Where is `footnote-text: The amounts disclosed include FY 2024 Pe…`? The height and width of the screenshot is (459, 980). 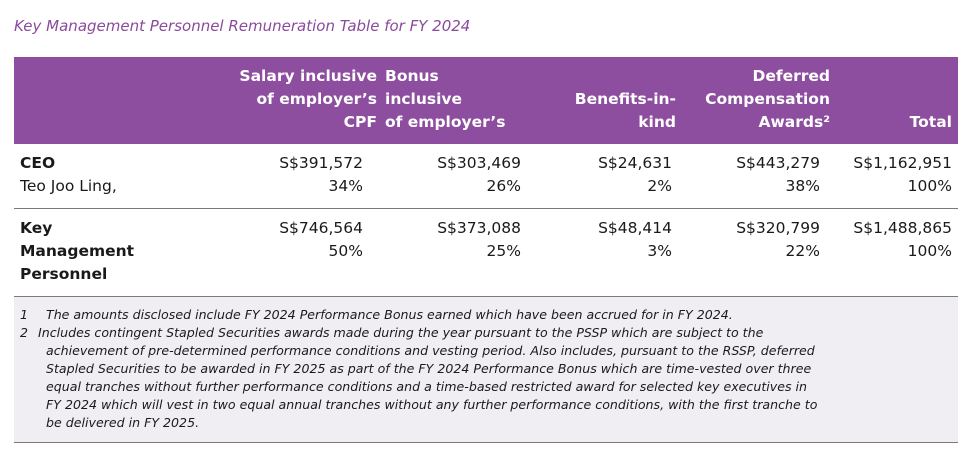
footnote-text: The amounts disclosed include FY 2024 Pe… is located at coordinates (486, 315).